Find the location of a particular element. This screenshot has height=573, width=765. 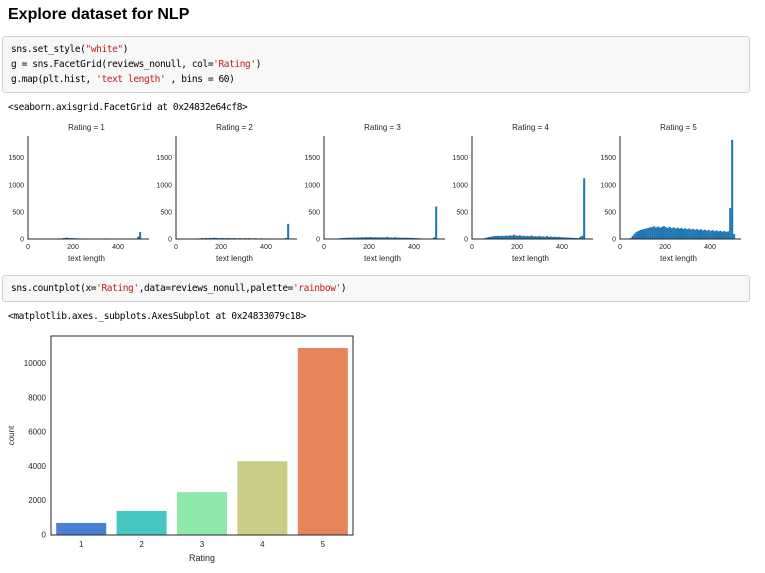

facet-plot-5: Rating = 5 0 500 1000 1500 0 200 400 text length is located at coordinates (668, 194).